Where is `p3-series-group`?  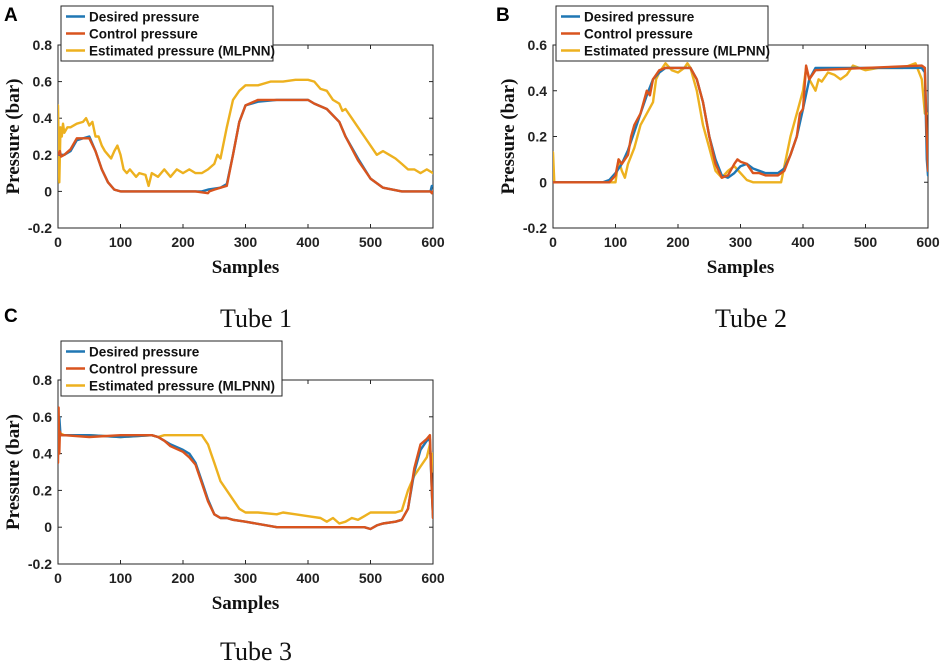
p3-series-group is located at coordinates (245, 468).